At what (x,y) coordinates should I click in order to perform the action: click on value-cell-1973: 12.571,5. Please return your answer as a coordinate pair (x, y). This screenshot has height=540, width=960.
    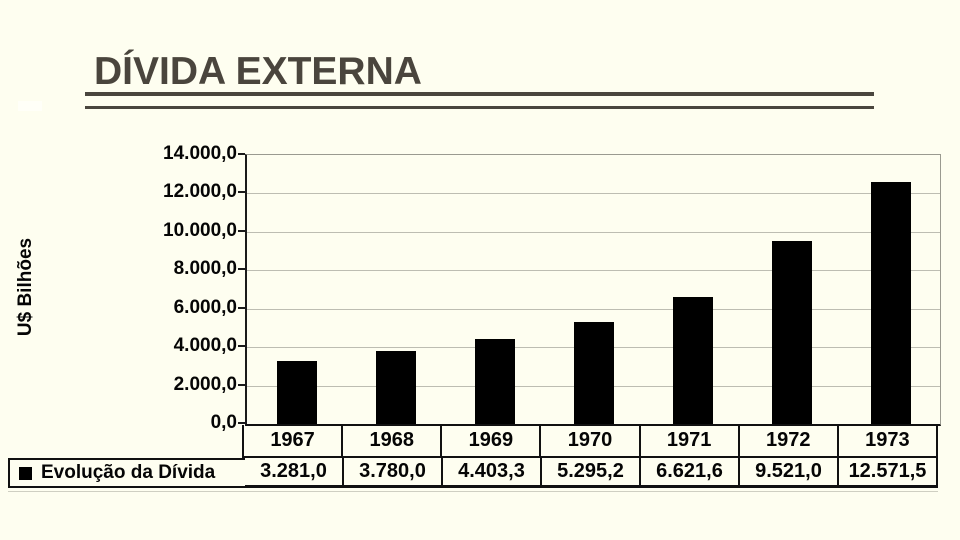
    Looking at the image, I should click on (888, 471).